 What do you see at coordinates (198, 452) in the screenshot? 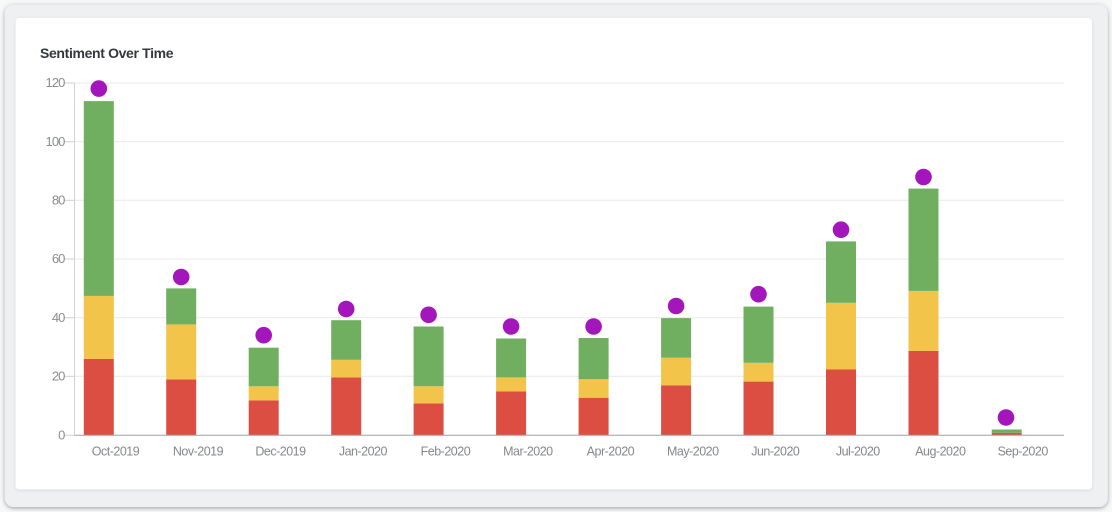
I see `svg-text: Nov-2019` at bounding box center [198, 452].